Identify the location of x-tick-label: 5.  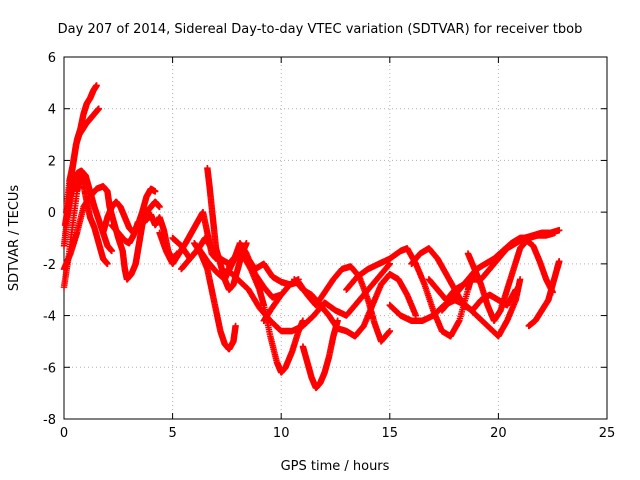
(172, 433).